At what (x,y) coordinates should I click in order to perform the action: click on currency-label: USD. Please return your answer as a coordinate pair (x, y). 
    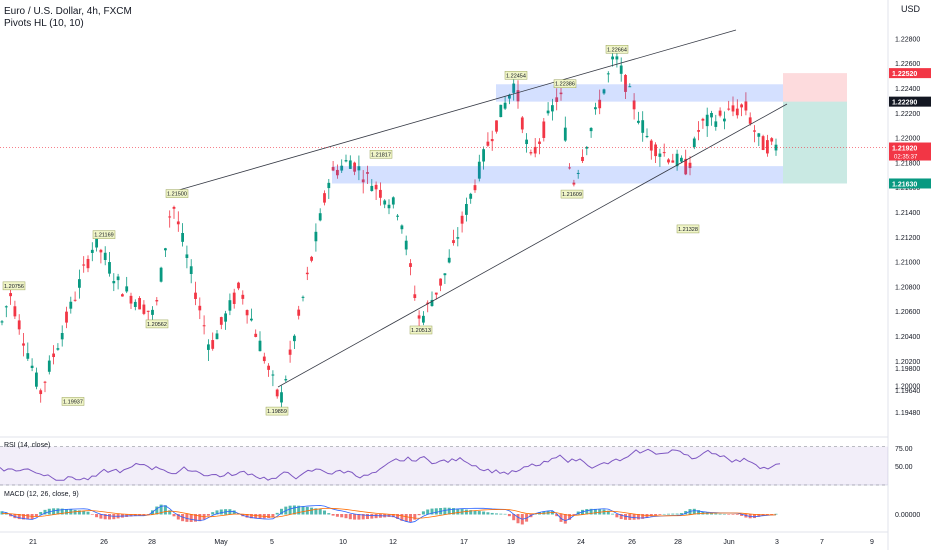
    Looking at the image, I should click on (910, 9).